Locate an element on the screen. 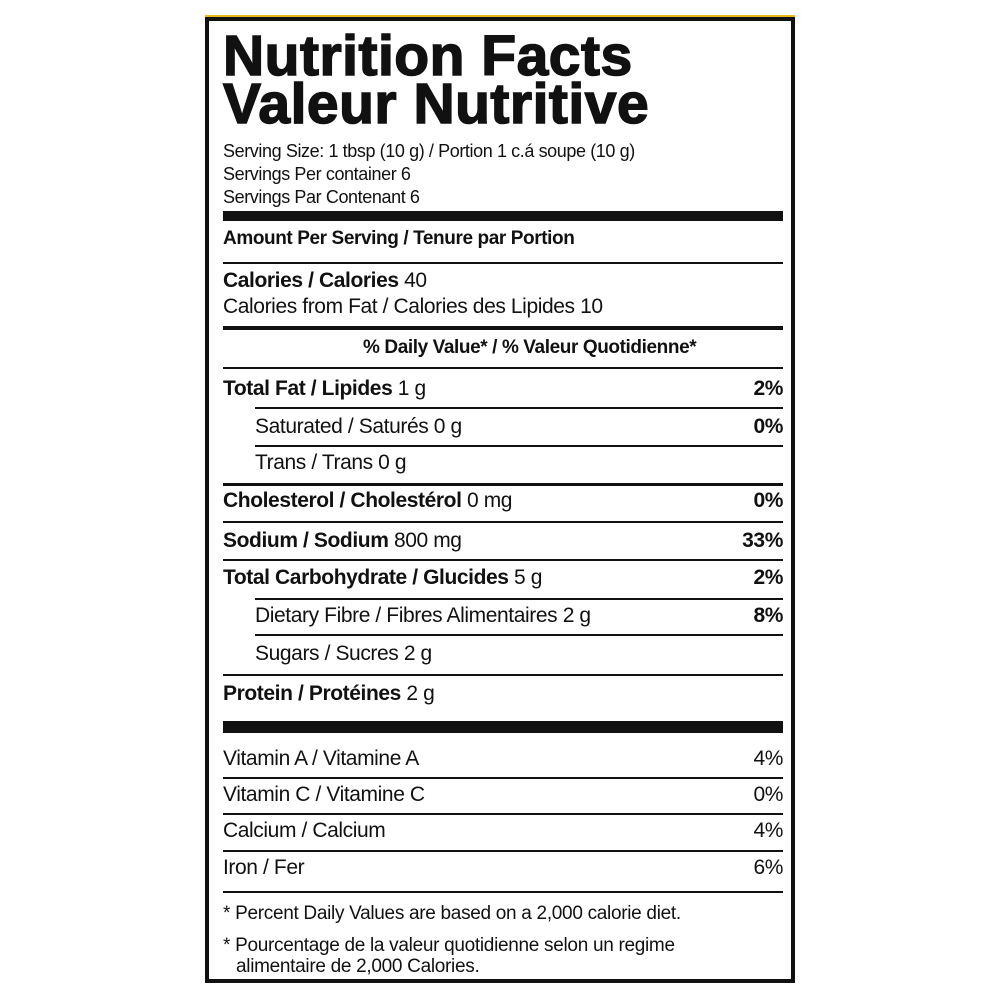 This screenshot has width=1000, height=1000. nutrient-row-trans: Trans / Trans 0 g is located at coordinates (519, 463).